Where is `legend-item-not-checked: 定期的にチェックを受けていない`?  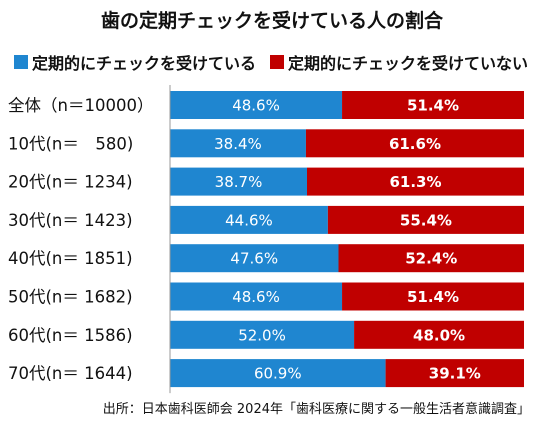
legend-item-not-checked: 定期的にチェックを受けていない is located at coordinates (399, 62).